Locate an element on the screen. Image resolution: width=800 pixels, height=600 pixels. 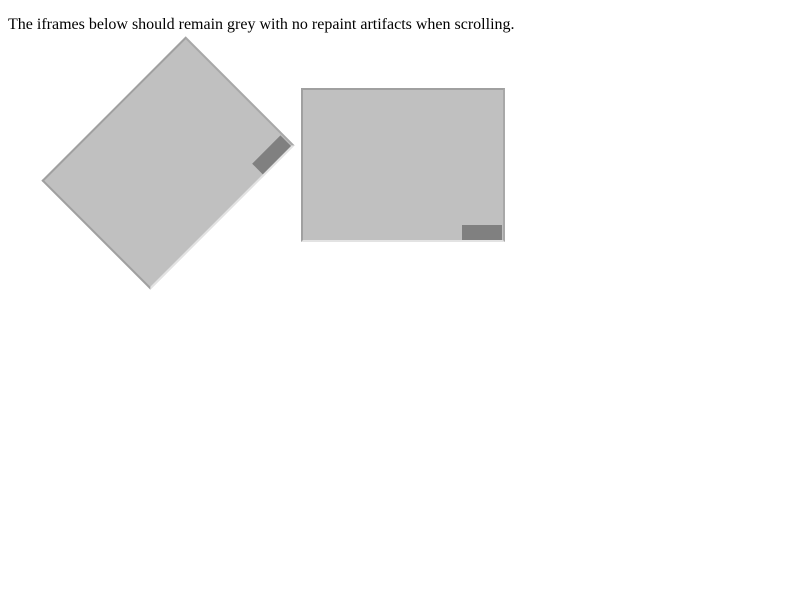
rotated-iframe is located at coordinates (168, 163).